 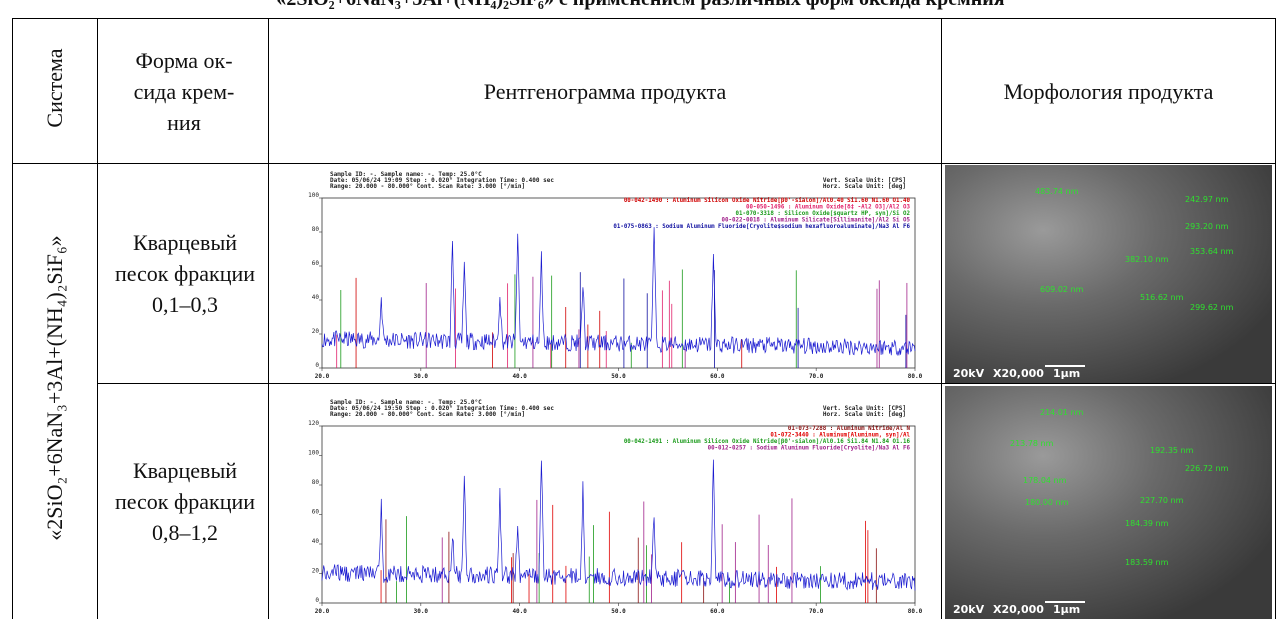 What do you see at coordinates (184, 91) in the screenshot?
I see `header-cell: Форма ок­сида крем­ния` at bounding box center [184, 91].